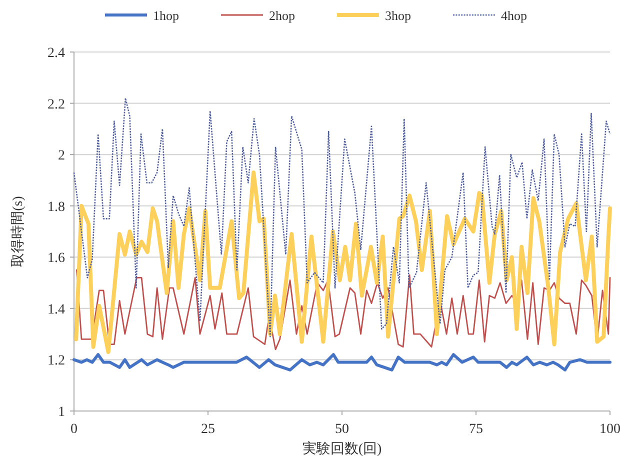 This screenshot has width=638, height=461. What do you see at coordinates (56, 361) in the screenshot?
I see `y-tick-label: 1.2` at bounding box center [56, 361].